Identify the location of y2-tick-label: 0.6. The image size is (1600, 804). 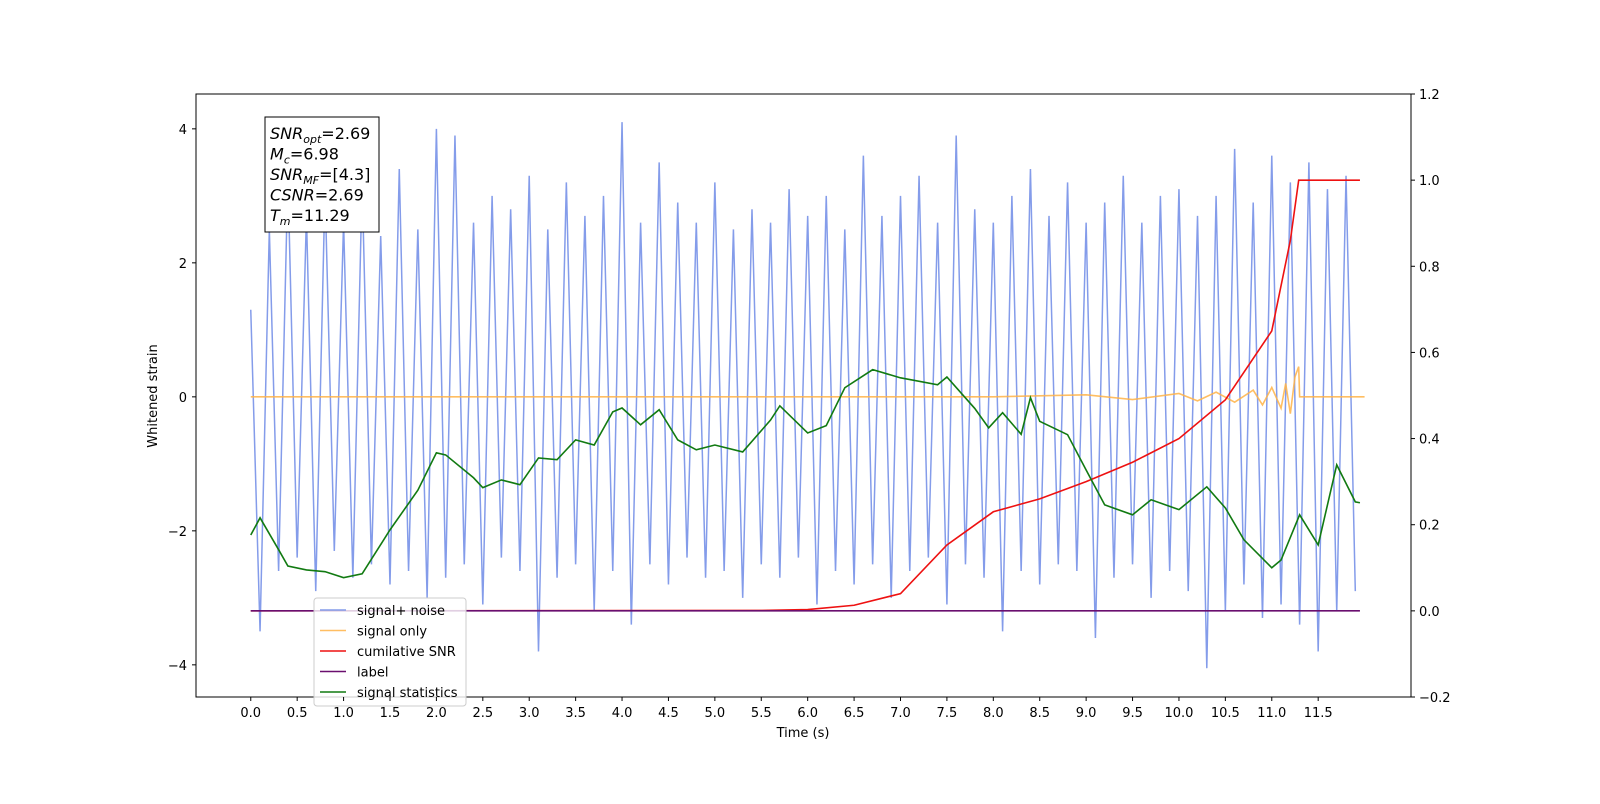
(1429, 353).